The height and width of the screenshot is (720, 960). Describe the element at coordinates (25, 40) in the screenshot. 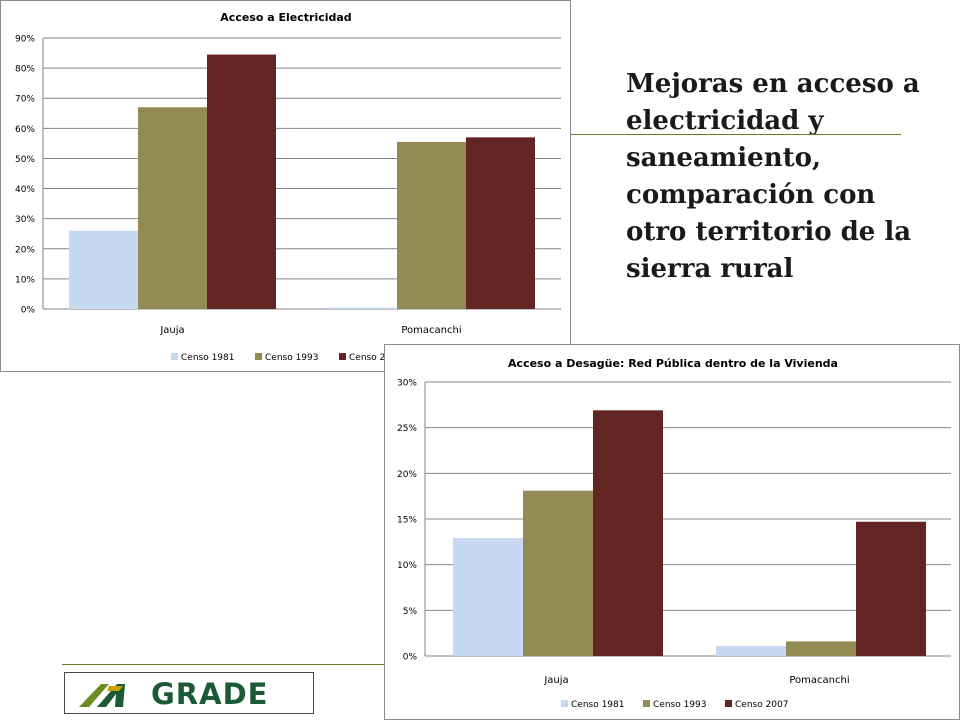

I see `y-tick-label: 90%` at that location.